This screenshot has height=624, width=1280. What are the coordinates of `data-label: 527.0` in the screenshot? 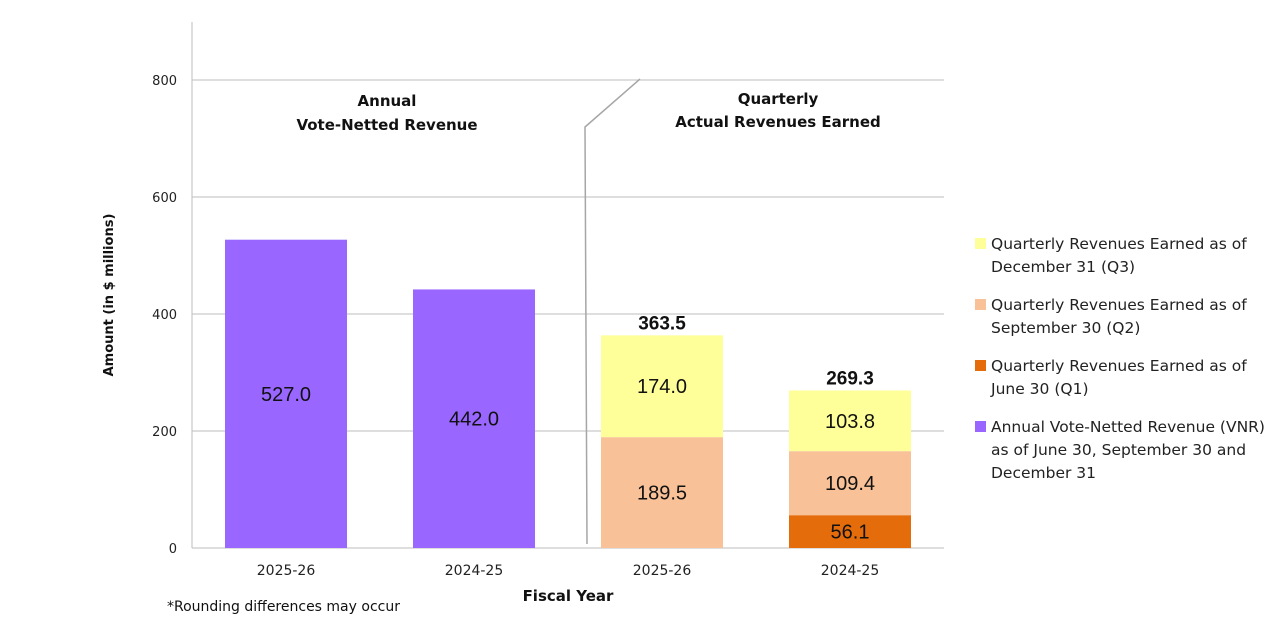 It's located at (286, 395).